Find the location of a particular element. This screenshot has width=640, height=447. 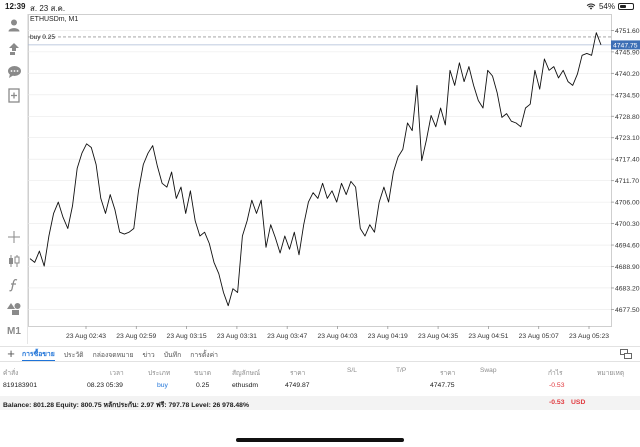

buy-line-label: buy 0.25 is located at coordinates (42, 37).